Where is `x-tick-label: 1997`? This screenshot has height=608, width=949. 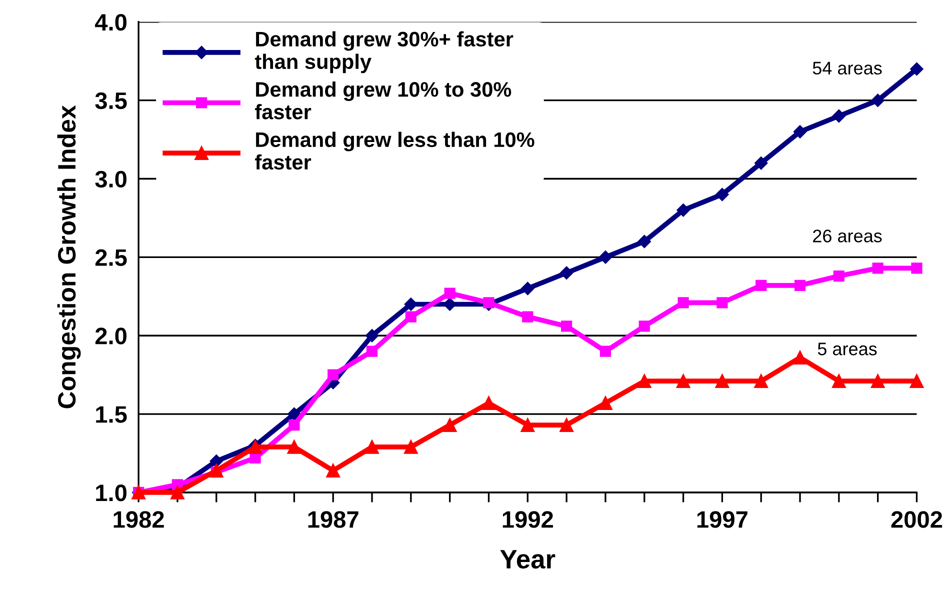 x-tick-label: 1997 is located at coordinates (722, 519).